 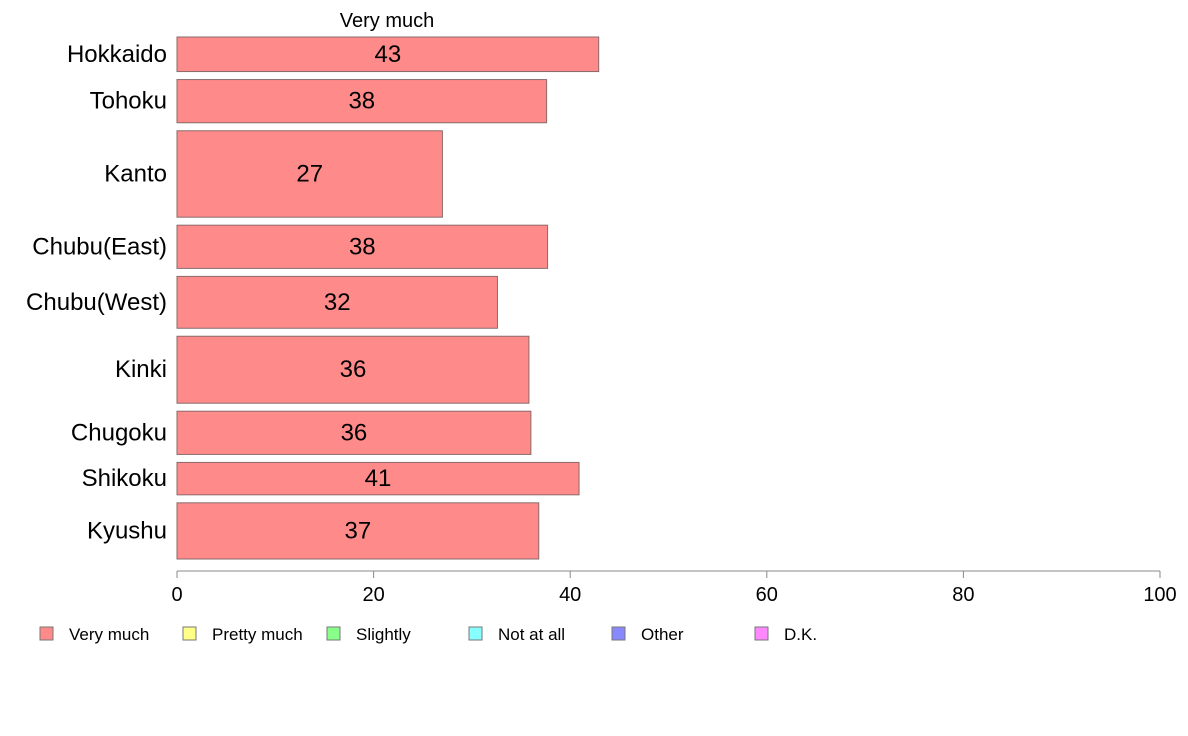 I want to click on value-label: 43, so click(x=388, y=54).